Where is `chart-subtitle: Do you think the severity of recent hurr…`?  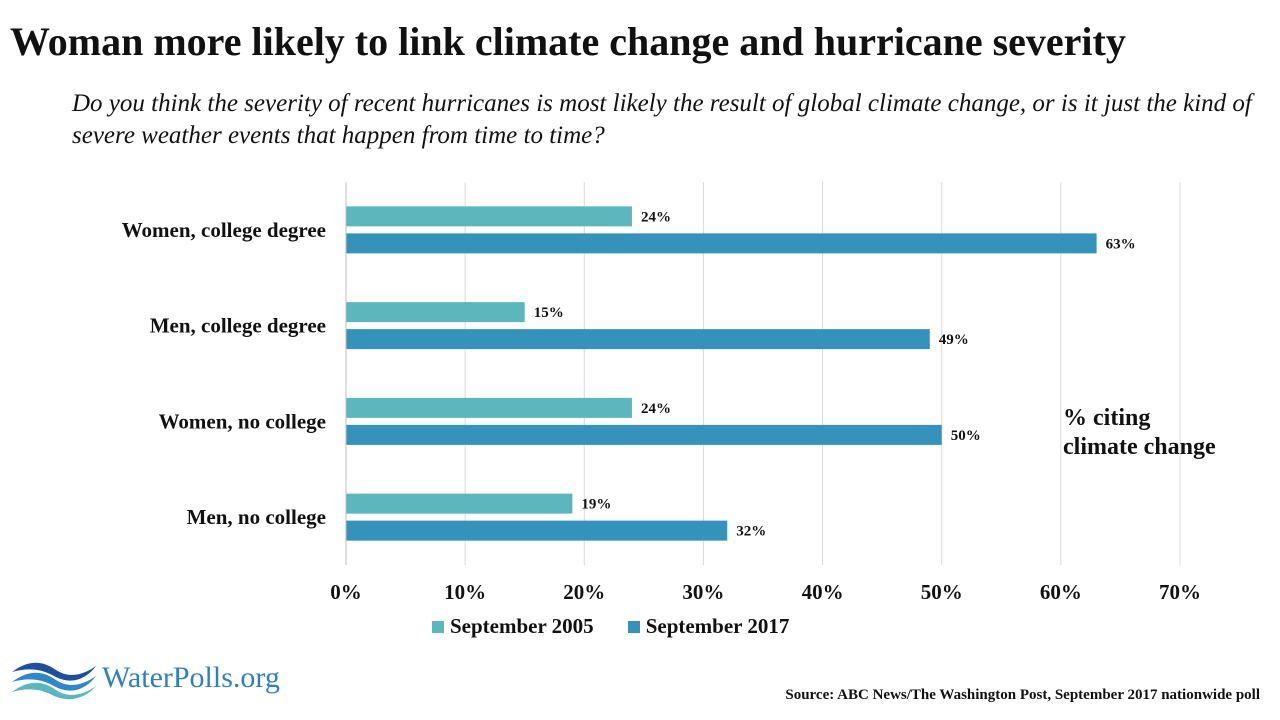
chart-subtitle: Do you think the severity of recent hurr… is located at coordinates (662, 119).